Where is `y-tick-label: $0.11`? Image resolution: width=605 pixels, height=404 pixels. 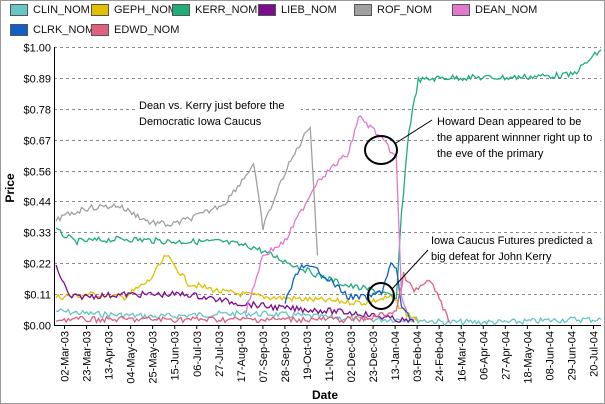 y-tick-label: $0.11 is located at coordinates (37, 296).